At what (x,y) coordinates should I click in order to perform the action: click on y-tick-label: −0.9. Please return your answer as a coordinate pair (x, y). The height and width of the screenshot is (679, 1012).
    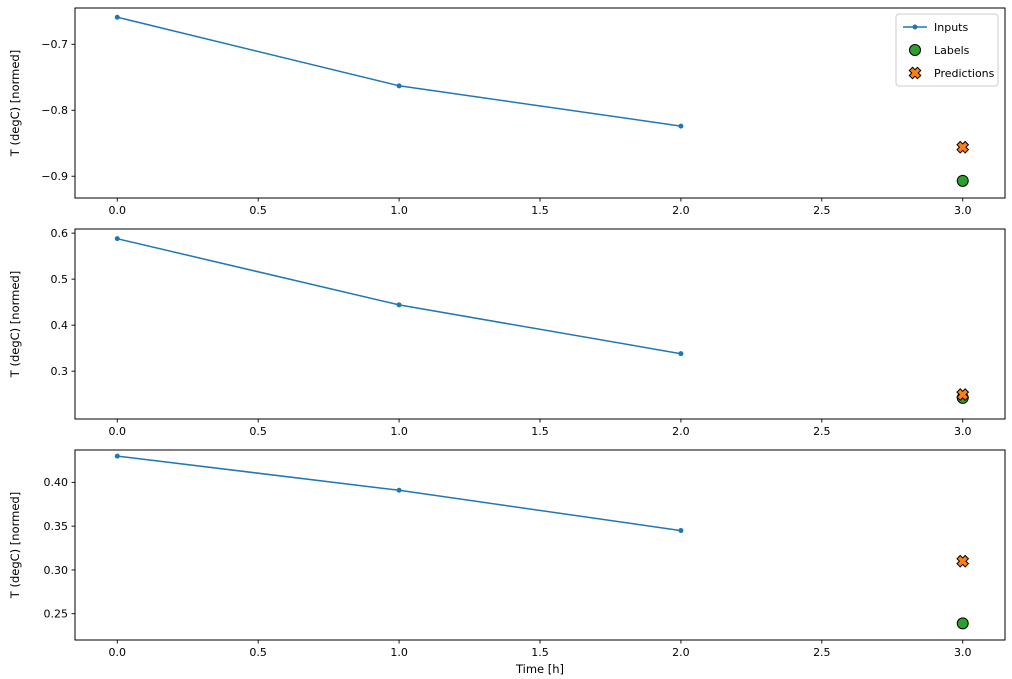
    Looking at the image, I should click on (54, 176).